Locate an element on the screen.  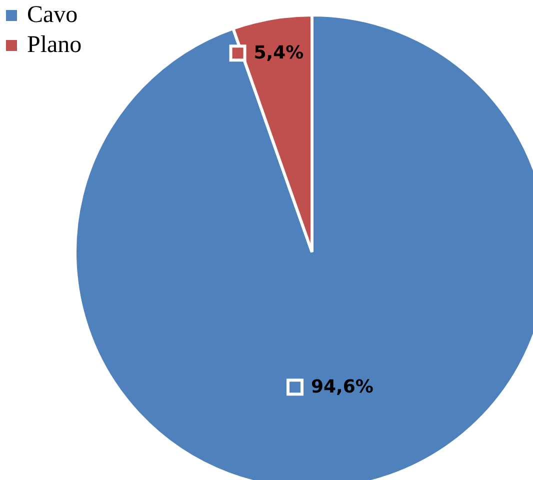
data-label: 94,6% is located at coordinates (342, 387).